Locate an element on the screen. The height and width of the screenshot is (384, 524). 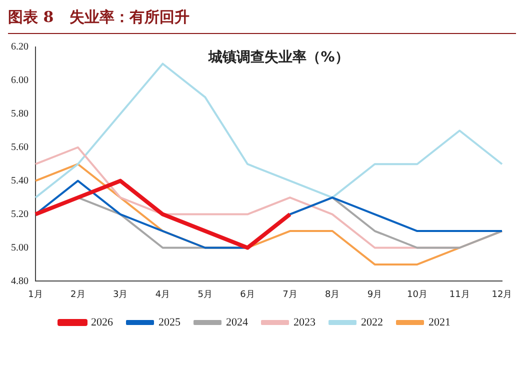
legend-label: 2021 is located at coordinates (439, 322).